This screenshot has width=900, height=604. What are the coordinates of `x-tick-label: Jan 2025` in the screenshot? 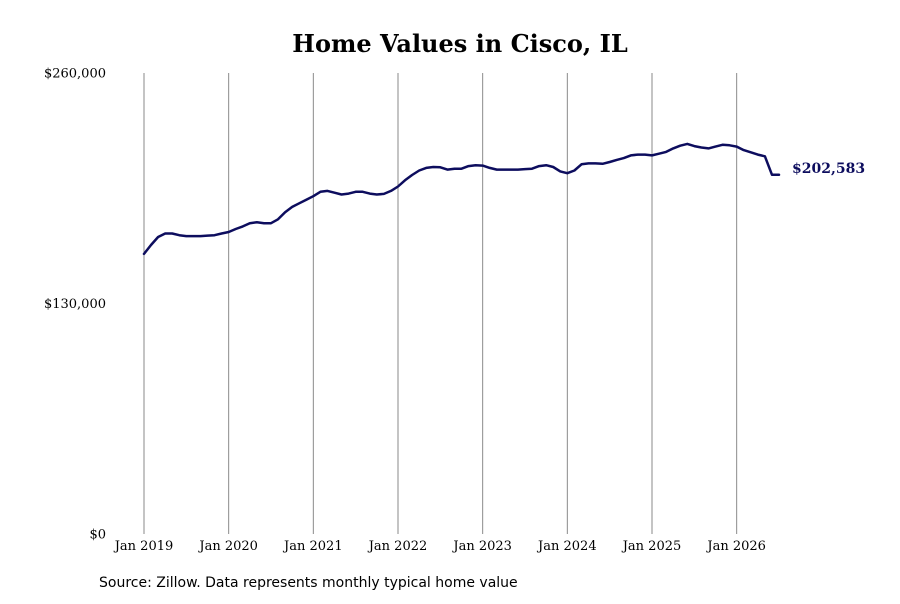 It's located at (651, 546).